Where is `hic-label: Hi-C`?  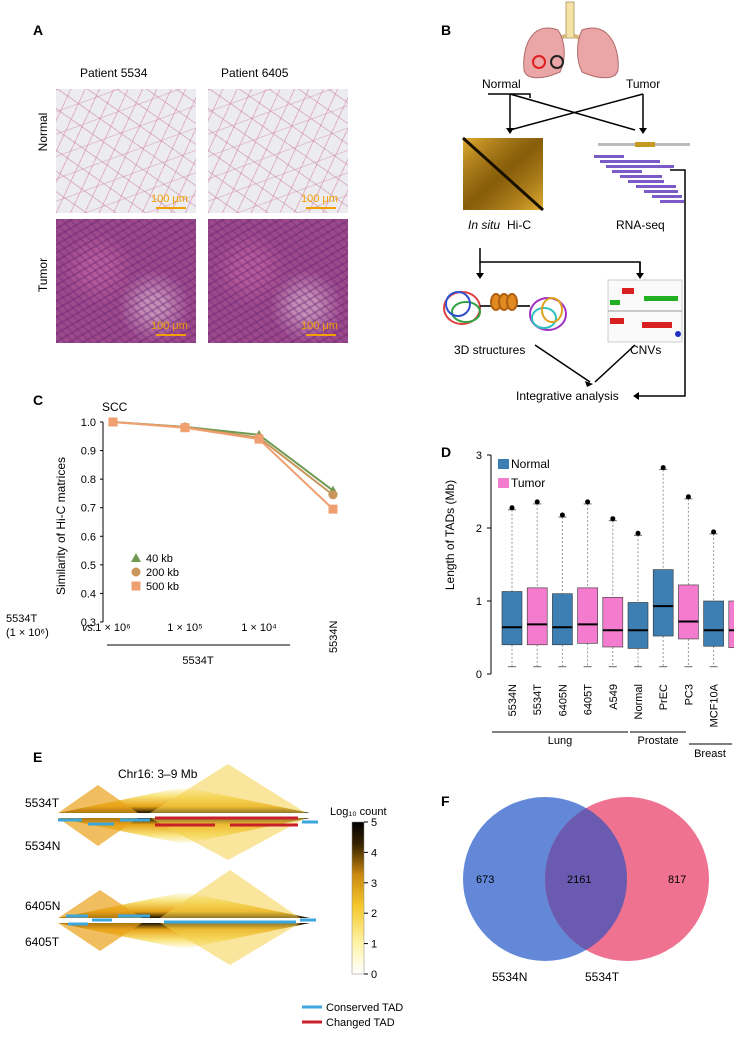 hic-label: Hi-C is located at coordinates (519, 225).